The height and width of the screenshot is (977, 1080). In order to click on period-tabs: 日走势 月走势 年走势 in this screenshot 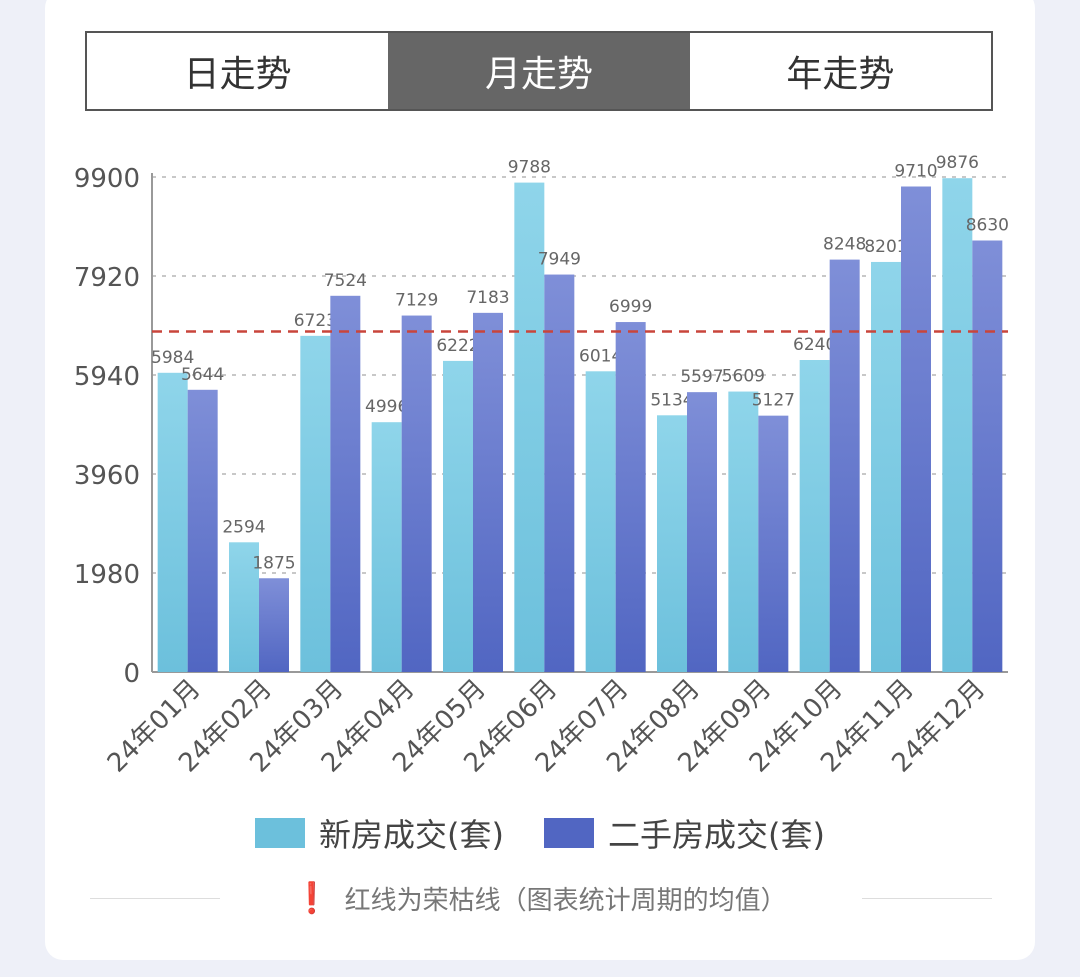, I will do `click(539, 71)`.